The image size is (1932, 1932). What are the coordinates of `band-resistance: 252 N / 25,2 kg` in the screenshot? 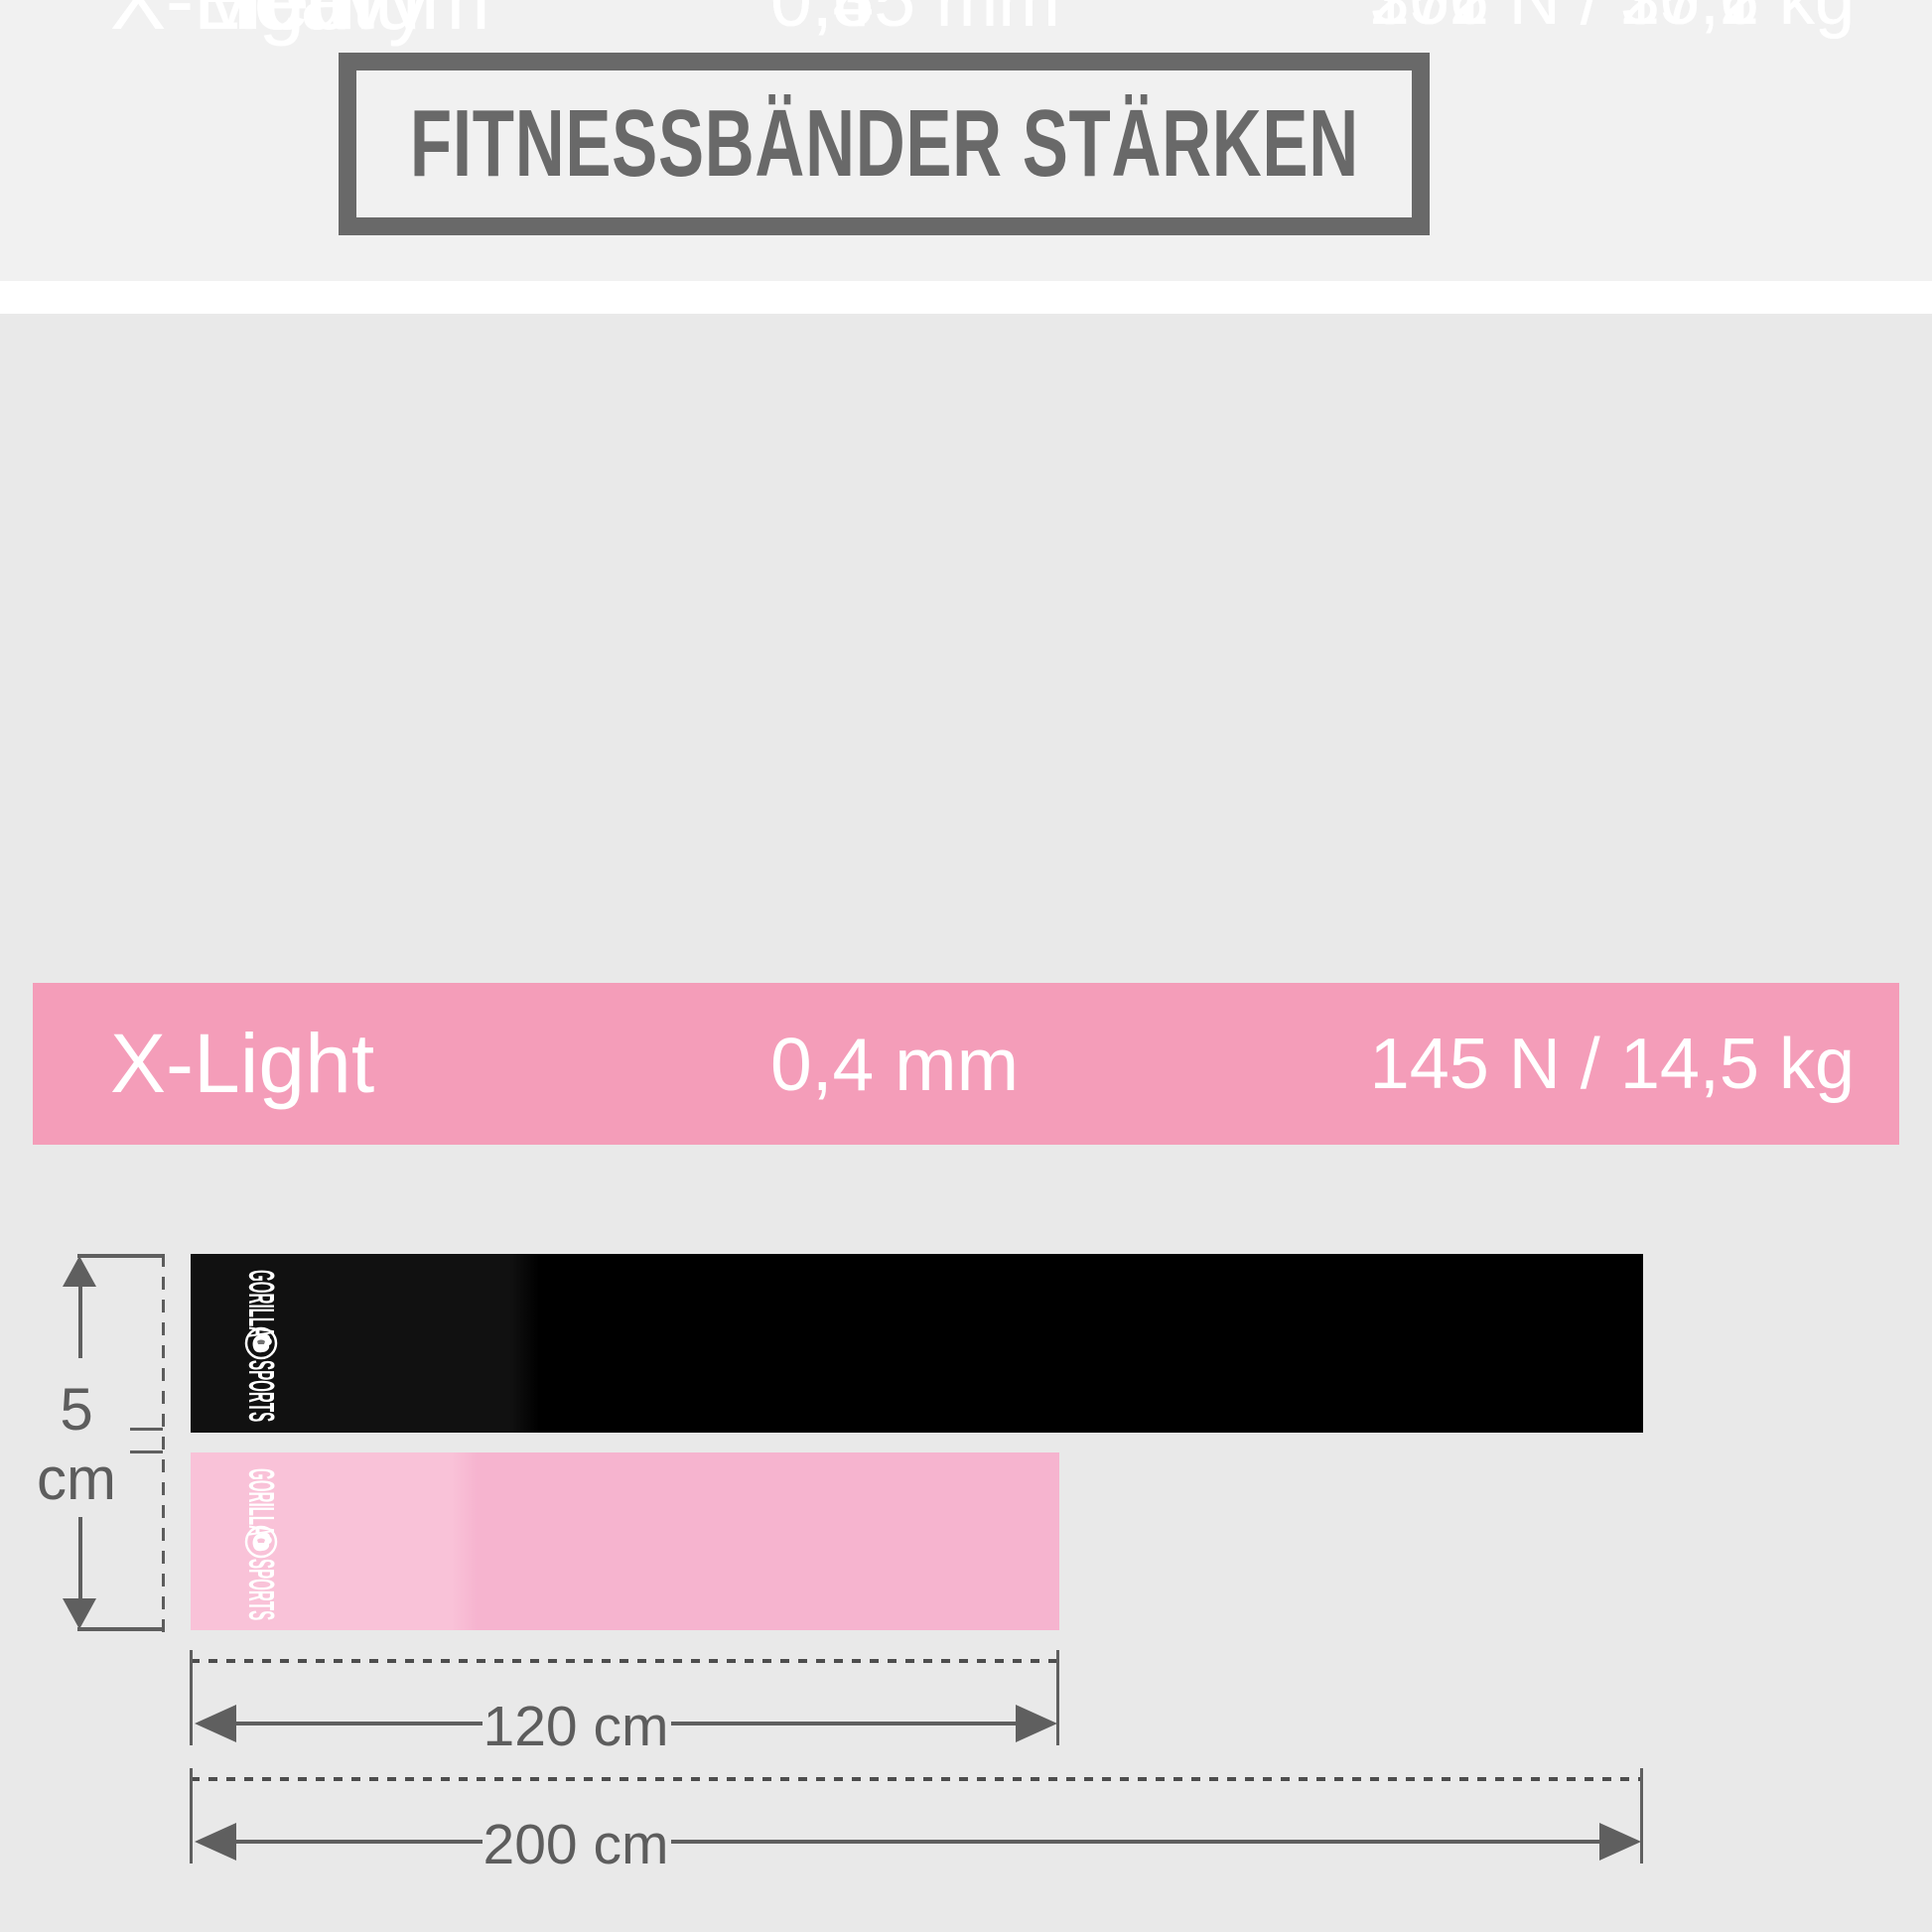 It's located at (1612, 20).